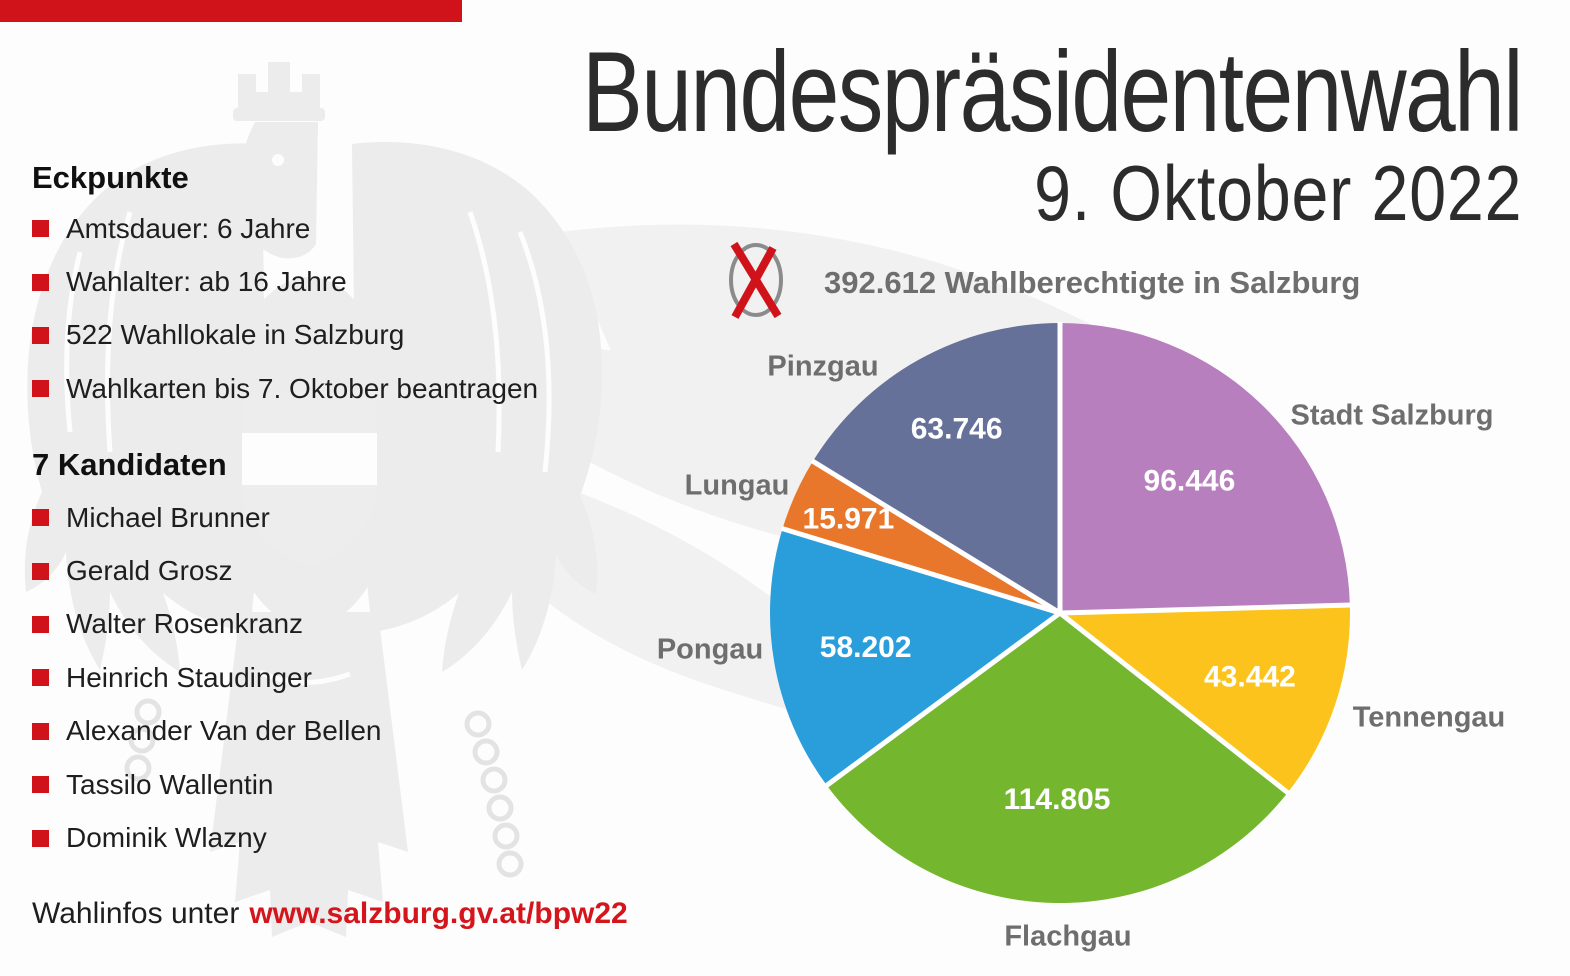  I want to click on candidate-item: Dominik Wlazny, so click(206, 837).